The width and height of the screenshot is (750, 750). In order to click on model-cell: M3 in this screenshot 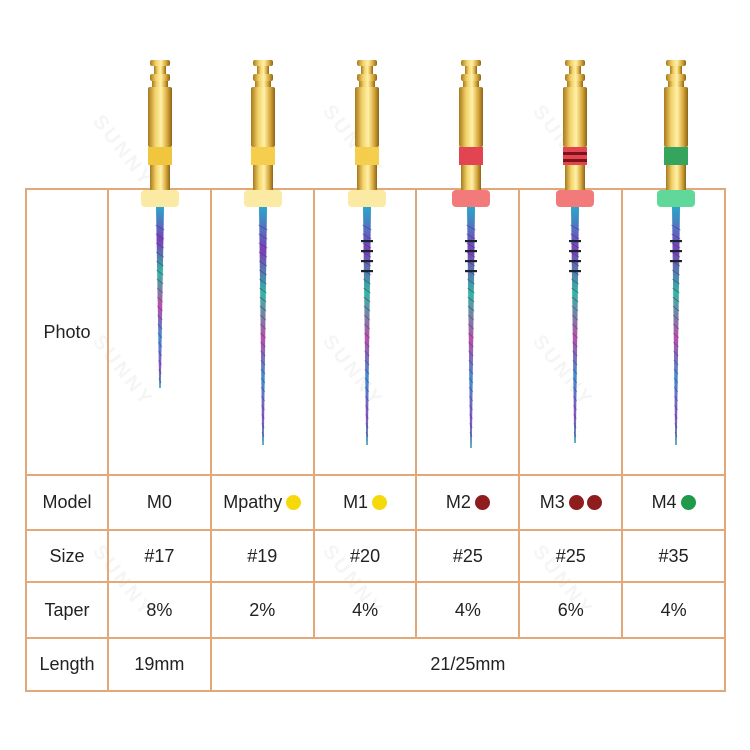, I will do `click(571, 502)`.